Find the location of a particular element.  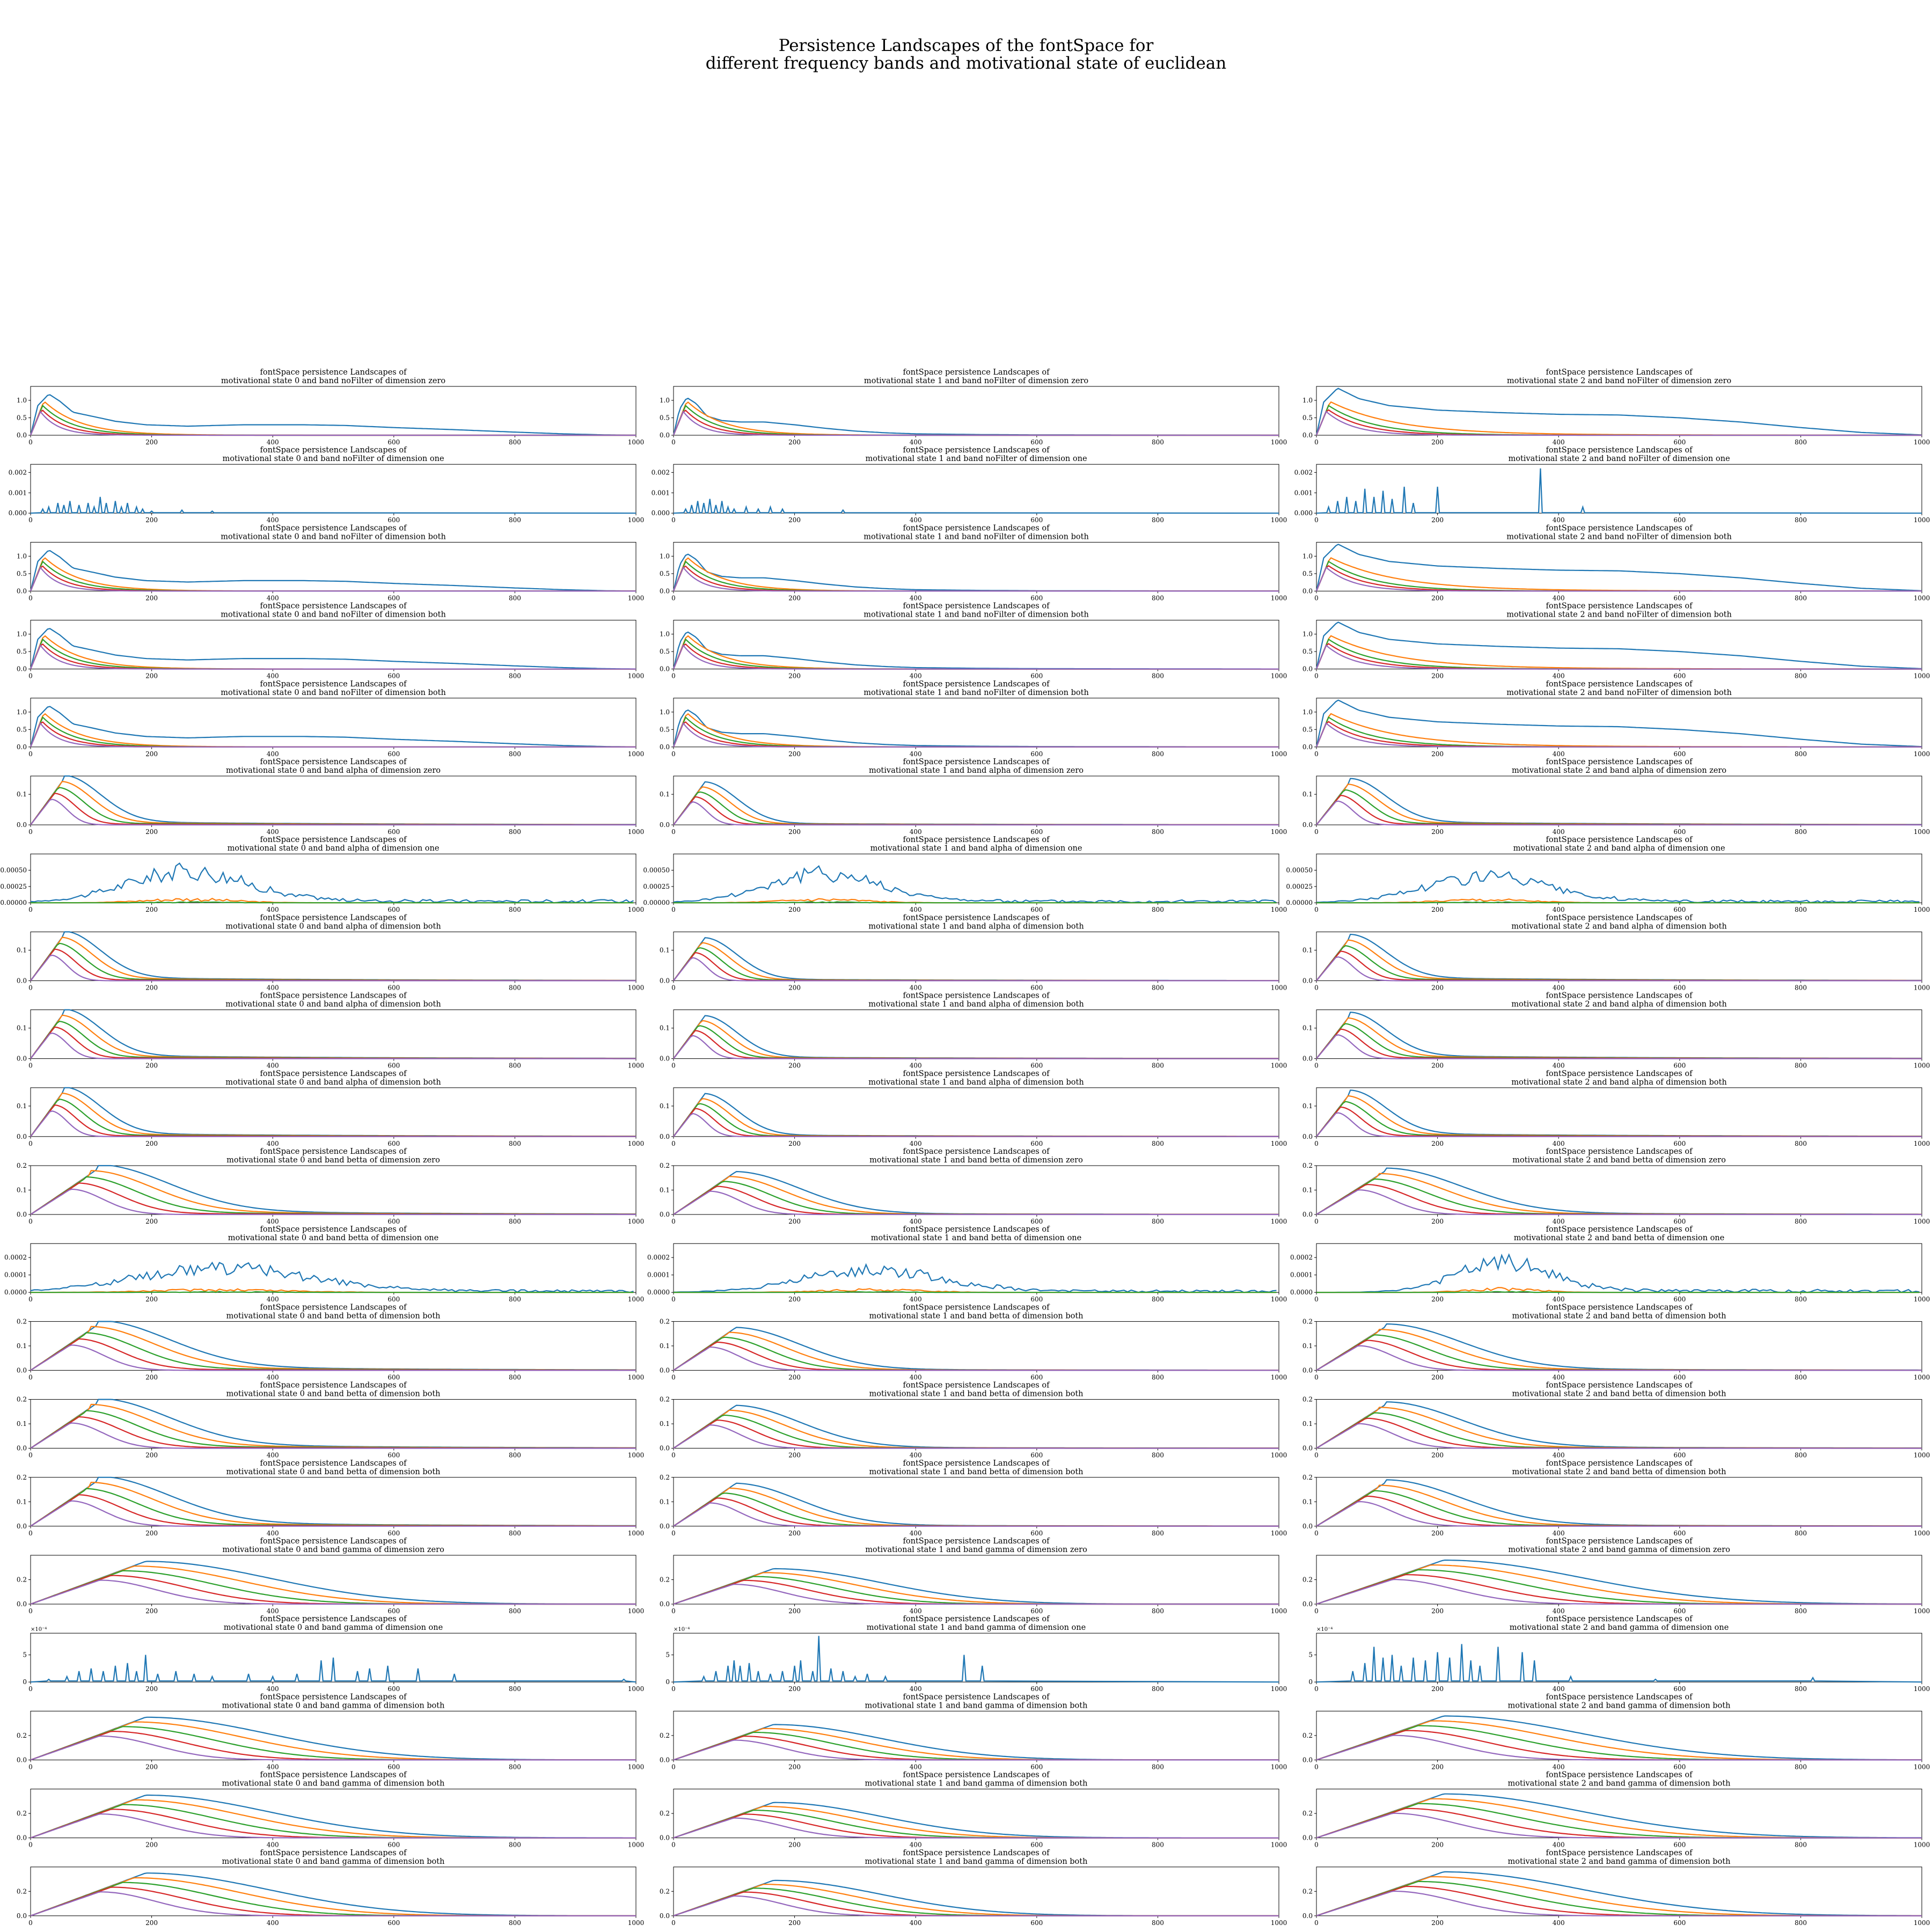

y-tick-label: 0.0002 is located at coordinates (15, 1257).